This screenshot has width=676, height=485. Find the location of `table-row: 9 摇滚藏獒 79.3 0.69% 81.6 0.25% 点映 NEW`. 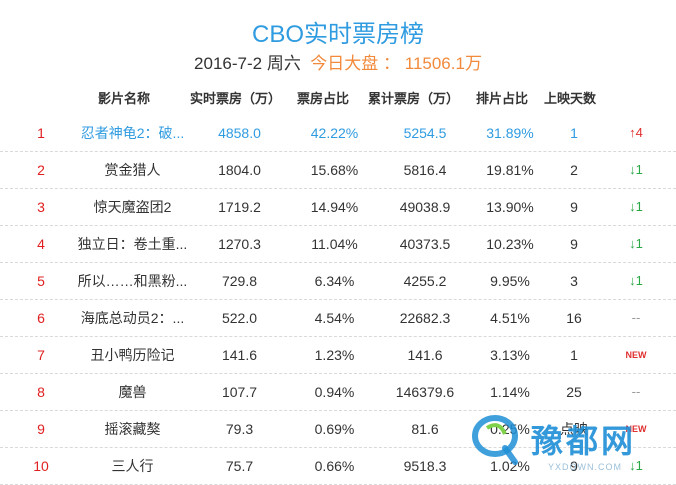

table-row: 9 摇滚藏獒 79.3 0.69% 81.6 0.25% 点映 NEW is located at coordinates (338, 429).